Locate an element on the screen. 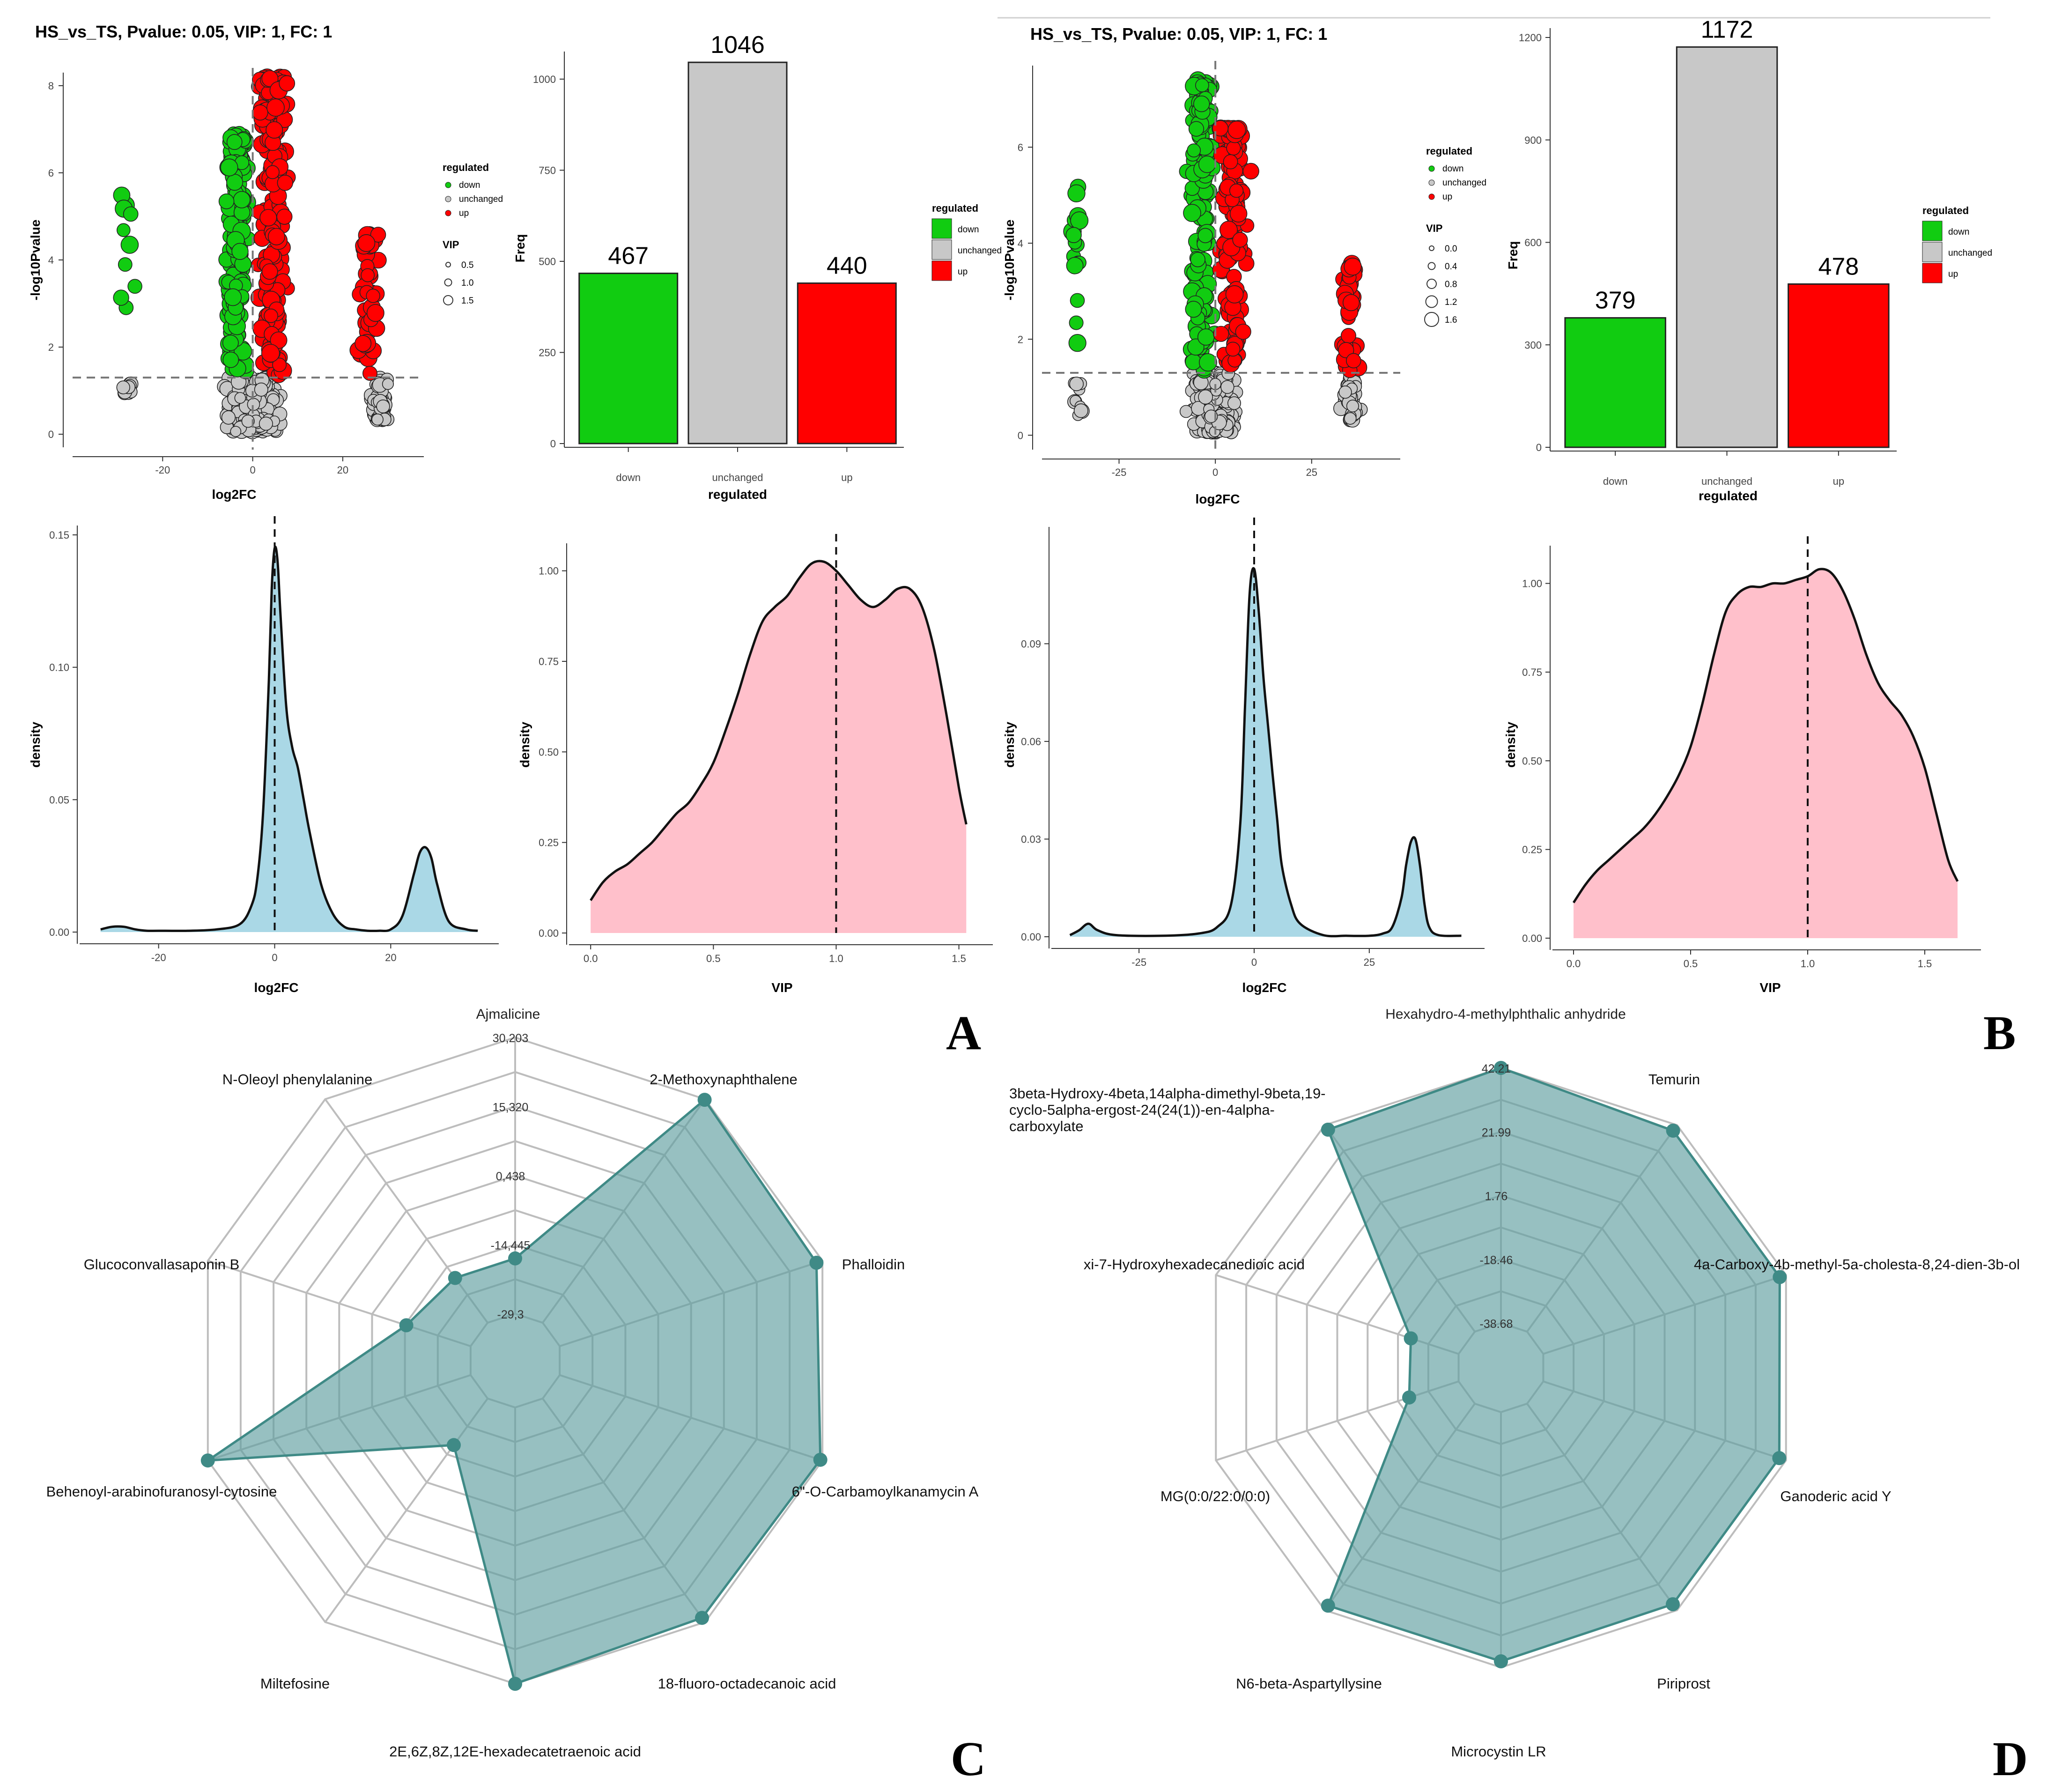  panel-label-a: A is located at coordinates (963, 1033).